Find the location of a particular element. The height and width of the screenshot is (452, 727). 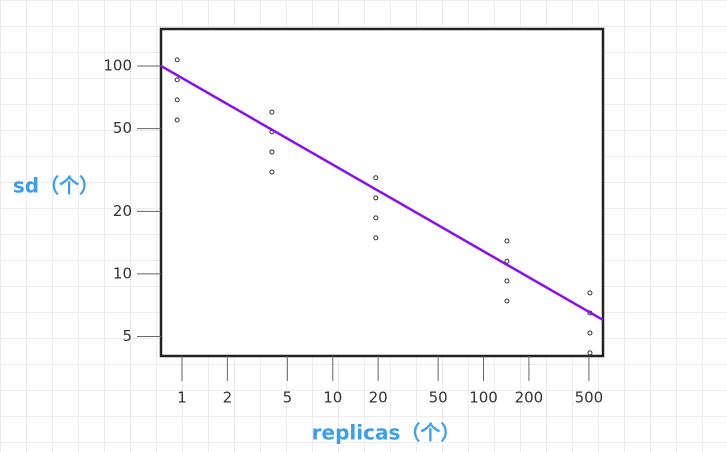

x-tick-label: 200 is located at coordinates (529, 398).